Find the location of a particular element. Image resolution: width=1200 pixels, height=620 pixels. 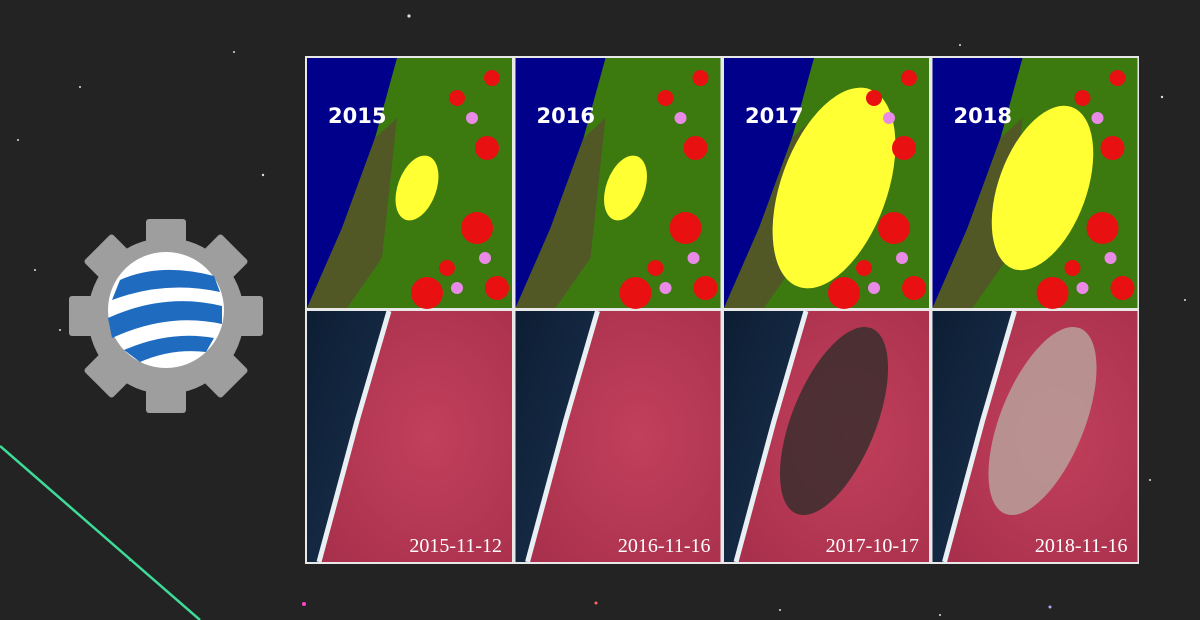

year-label: 2017 is located at coordinates (774, 116).